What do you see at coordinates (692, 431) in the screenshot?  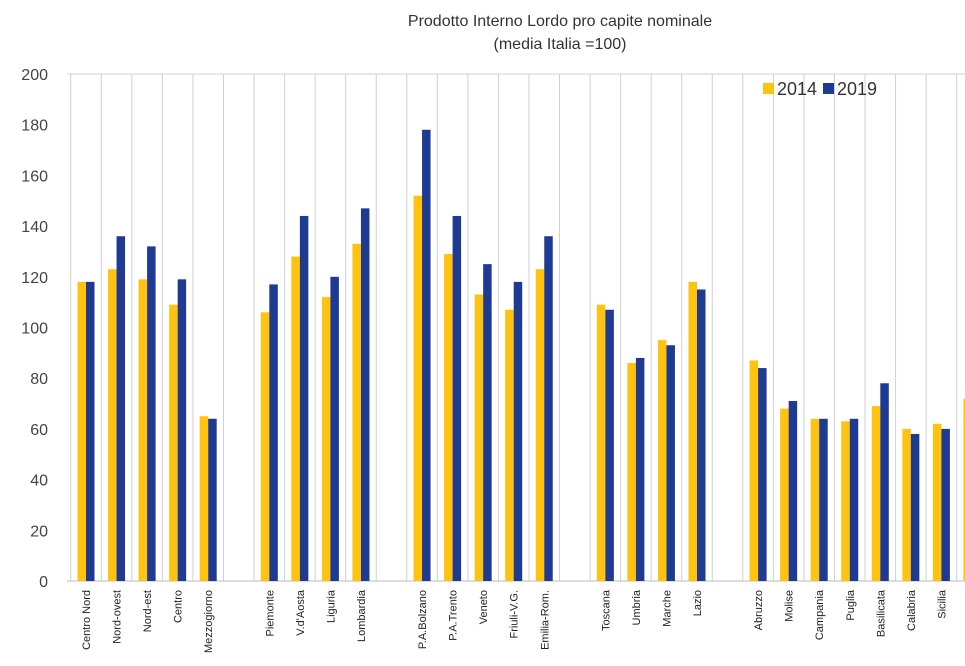 I see `bar-2014-lazio` at bounding box center [692, 431].